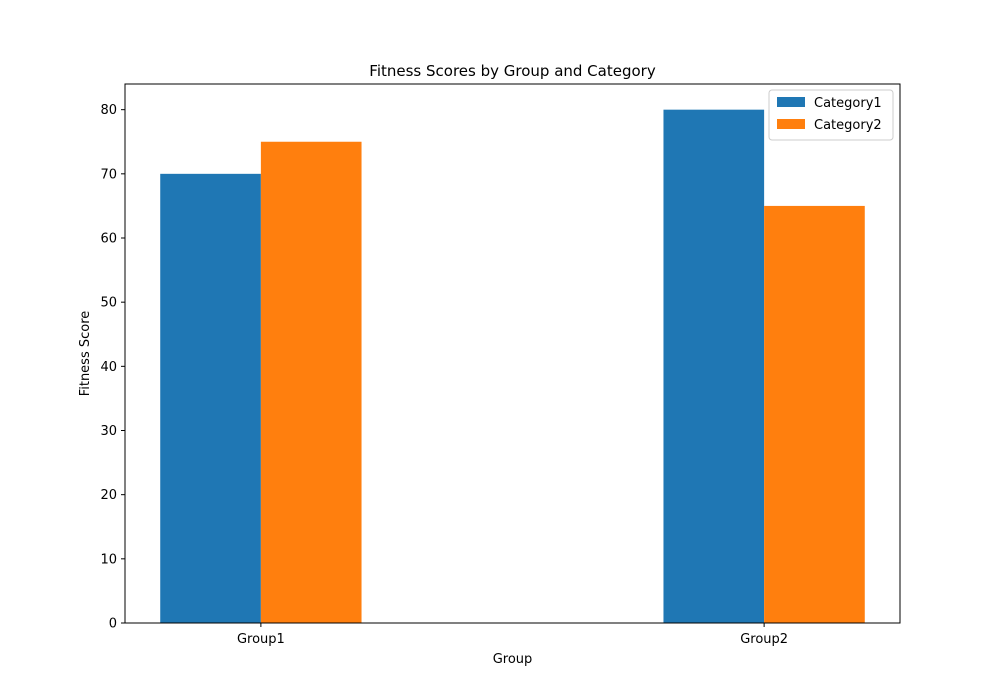 This screenshot has height=700, width=1000. Describe the element at coordinates (848, 125) in the screenshot. I see `legend-label: Category2` at that location.